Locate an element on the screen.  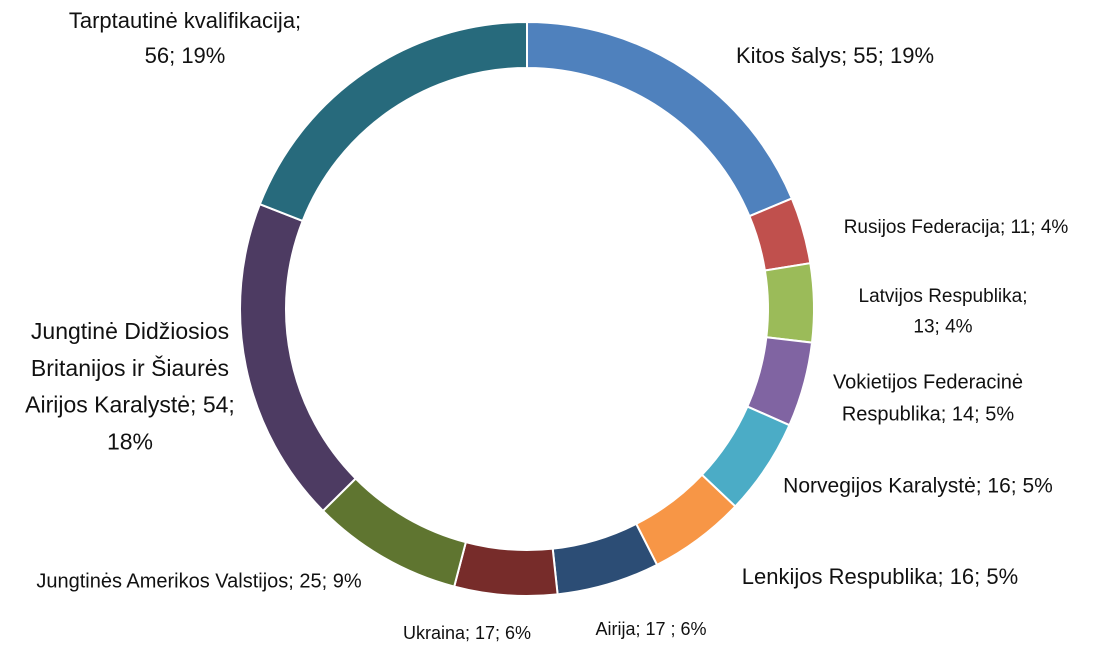
data-label: 56; 19% is located at coordinates (185, 55).